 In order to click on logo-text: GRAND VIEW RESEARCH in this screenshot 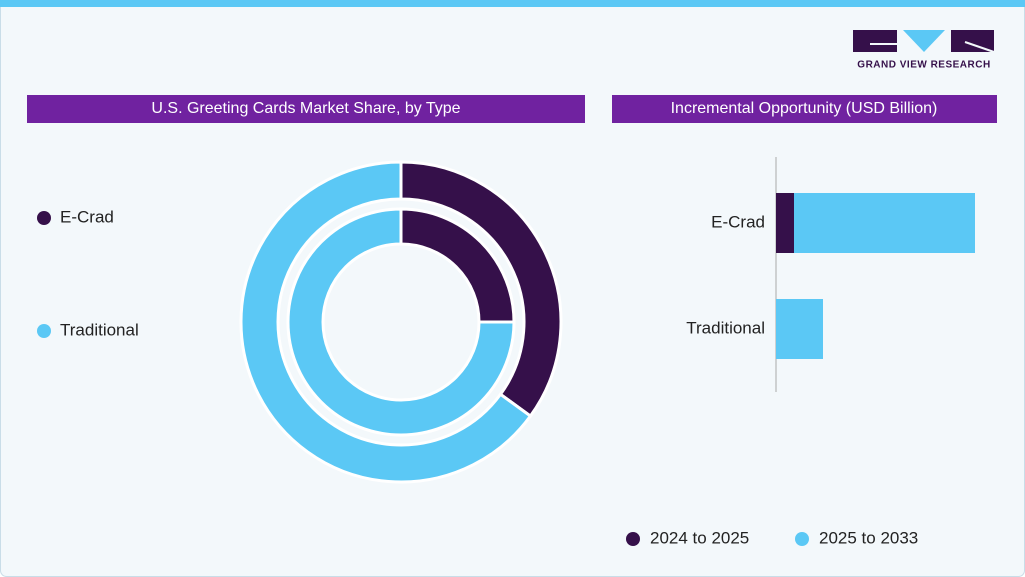, I will do `click(923, 65)`.